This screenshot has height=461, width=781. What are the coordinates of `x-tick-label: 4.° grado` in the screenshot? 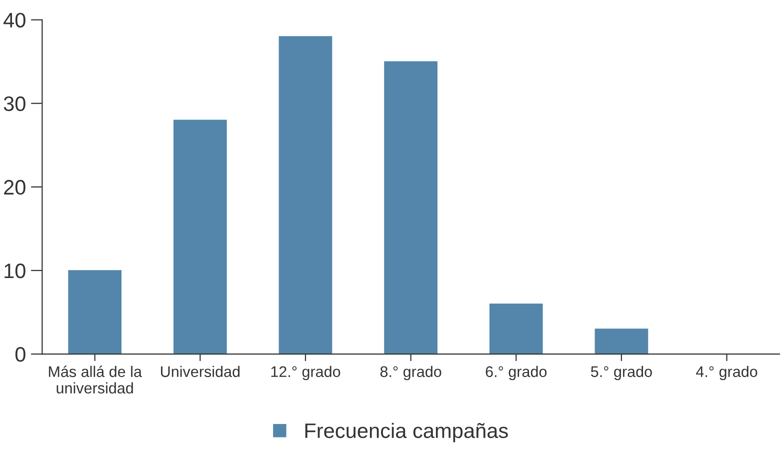 It's located at (727, 373).